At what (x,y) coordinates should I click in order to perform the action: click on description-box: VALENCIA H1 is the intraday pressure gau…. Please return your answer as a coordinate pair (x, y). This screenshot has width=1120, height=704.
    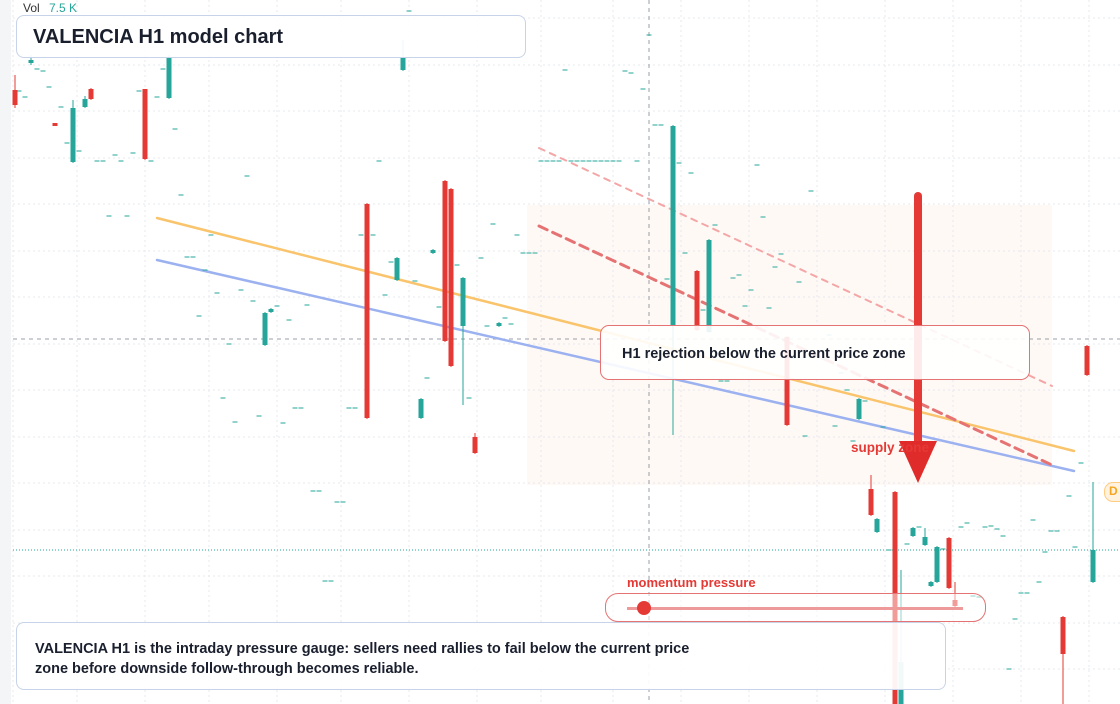
    Looking at the image, I should click on (481, 656).